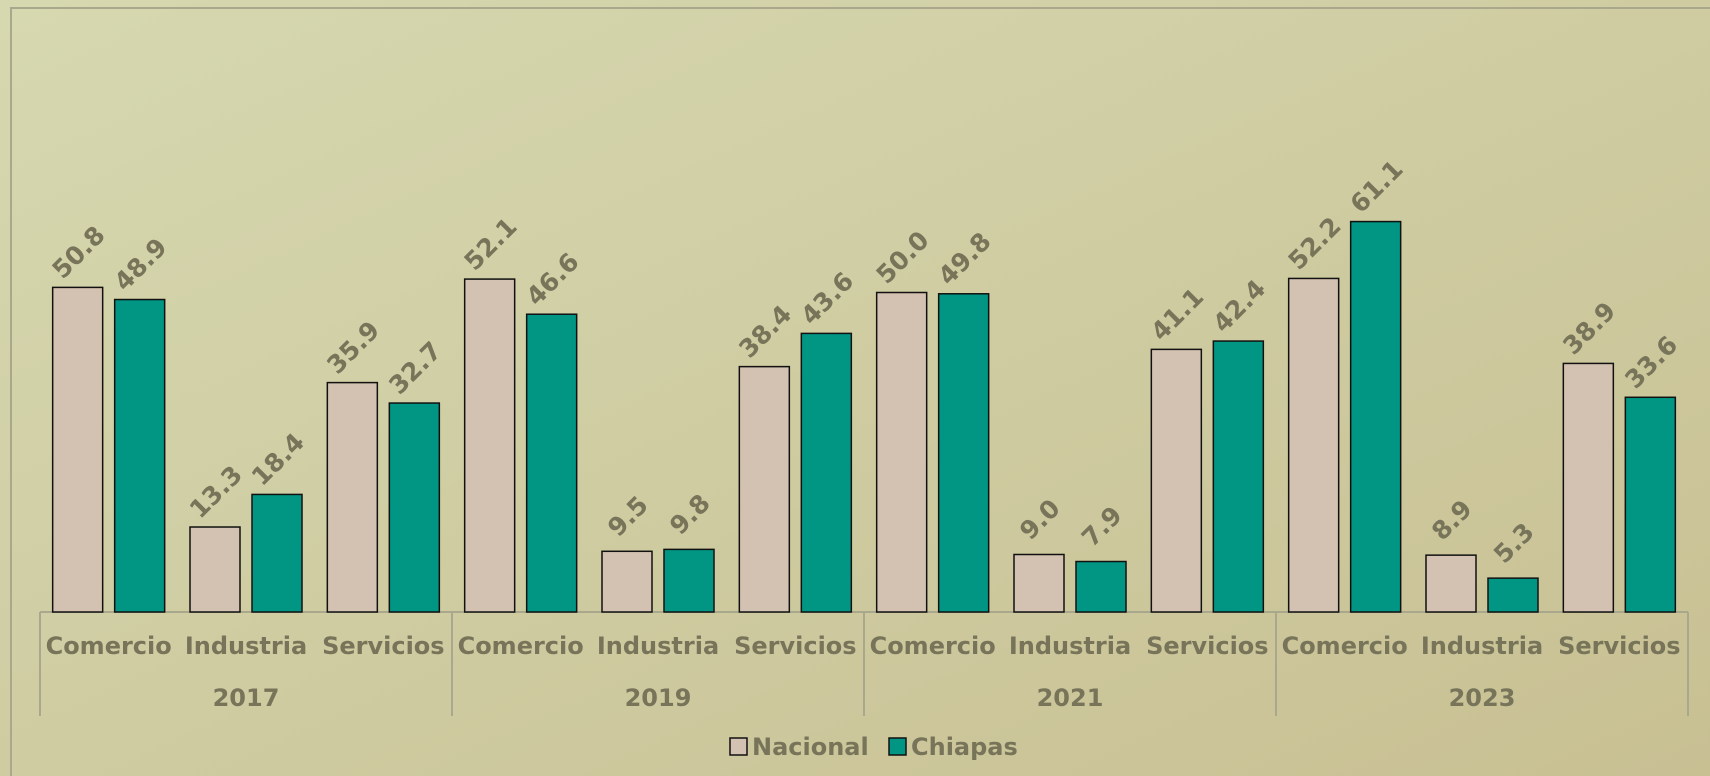  What do you see at coordinates (246, 698) in the screenshot?
I see `group-label: 2017` at bounding box center [246, 698].